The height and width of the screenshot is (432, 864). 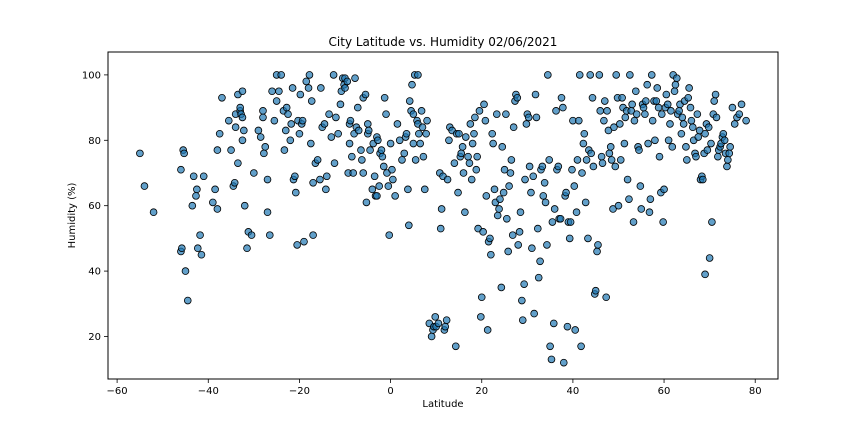 What do you see at coordinates (72, 215) in the screenshot?
I see `y-axis-label: Humidity (%)` at bounding box center [72, 215].